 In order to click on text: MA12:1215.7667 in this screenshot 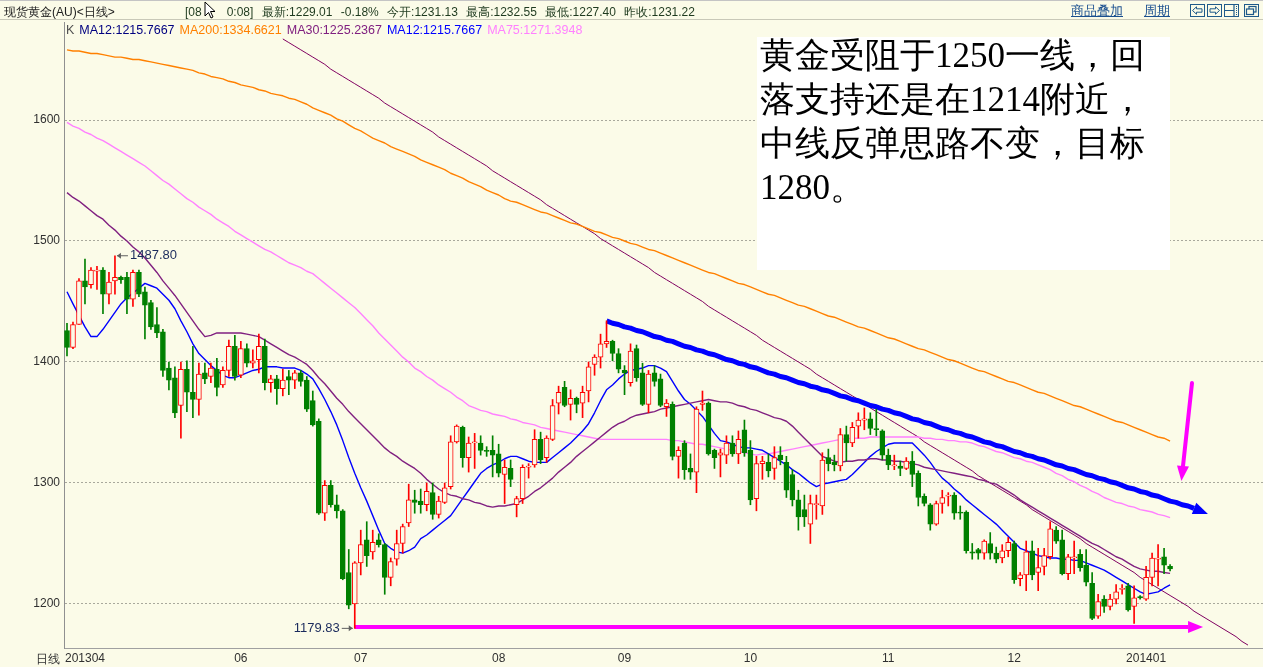, I will do `click(434, 30)`.